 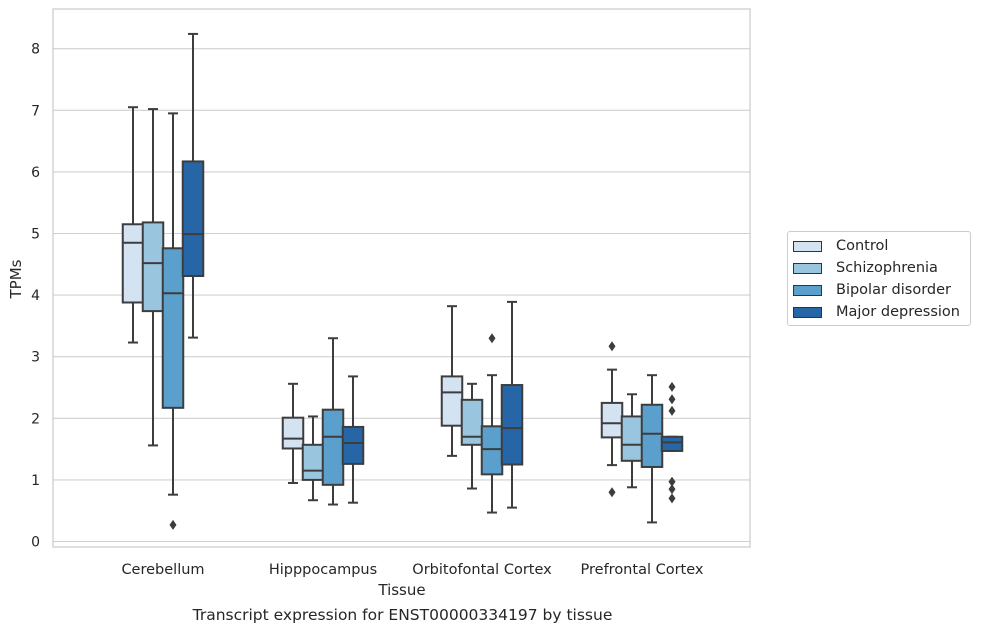 I want to click on x-tick-label: Orbitofontal Cortex, so click(x=482, y=570).